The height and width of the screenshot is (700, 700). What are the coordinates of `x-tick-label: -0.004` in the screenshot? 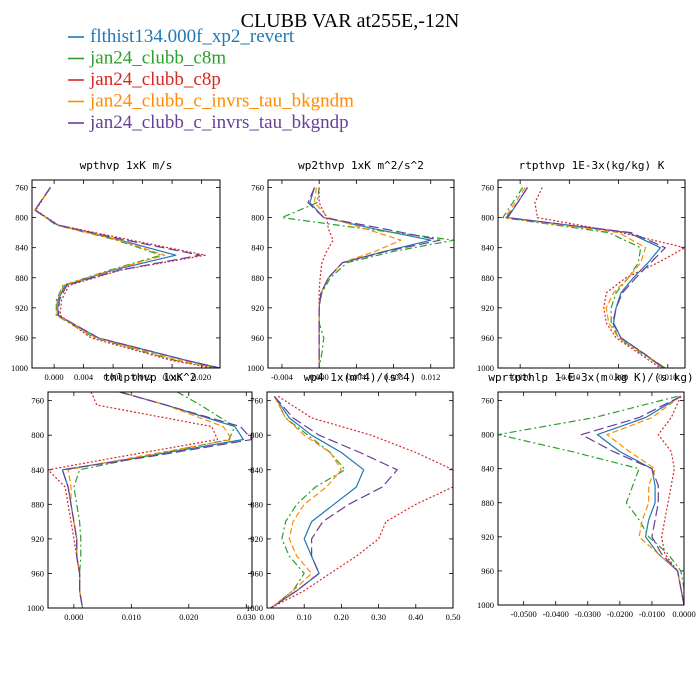 It's located at (282, 377).